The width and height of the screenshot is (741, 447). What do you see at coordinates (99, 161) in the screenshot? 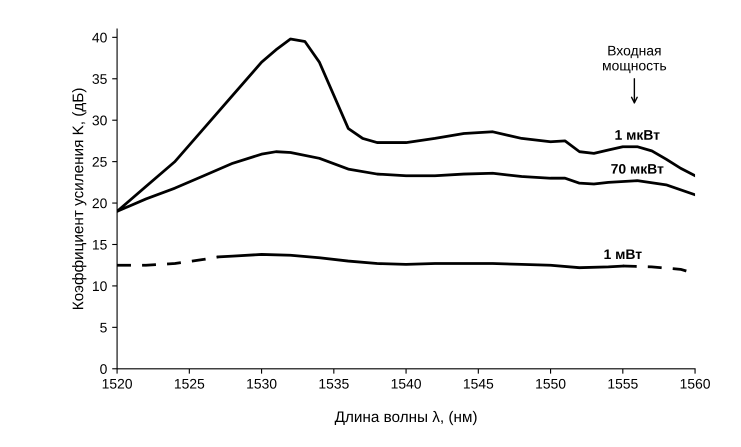
I see `y-tick-label: 25` at bounding box center [99, 161].